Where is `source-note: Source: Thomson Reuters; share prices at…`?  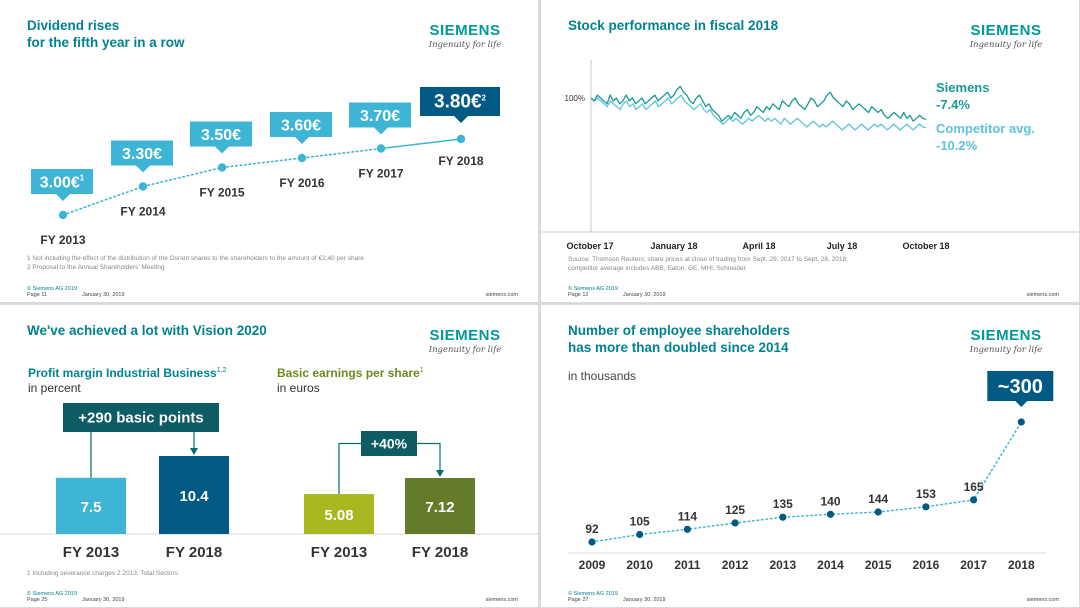 source-note: Source: Thomson Reuters; share prices at… is located at coordinates (708, 264).